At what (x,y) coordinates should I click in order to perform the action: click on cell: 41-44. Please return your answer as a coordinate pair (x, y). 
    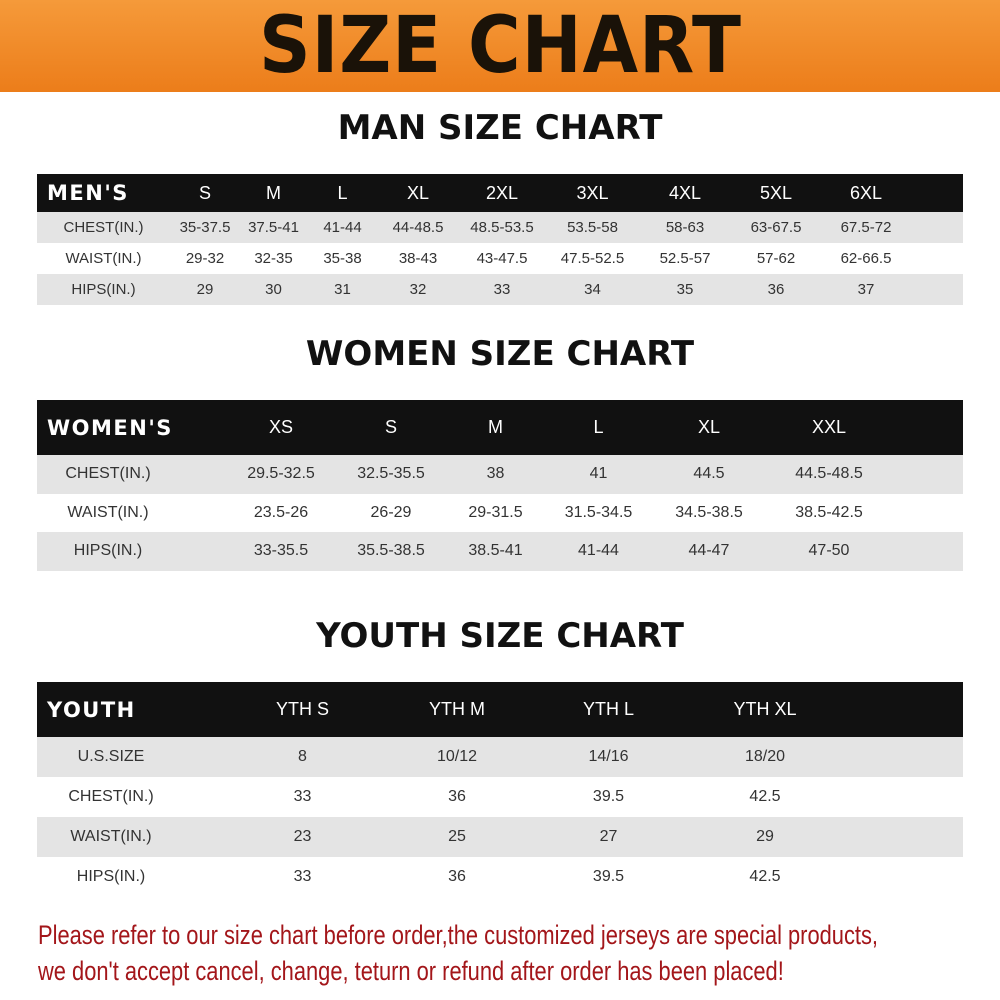
    Looking at the image, I should click on (342, 227).